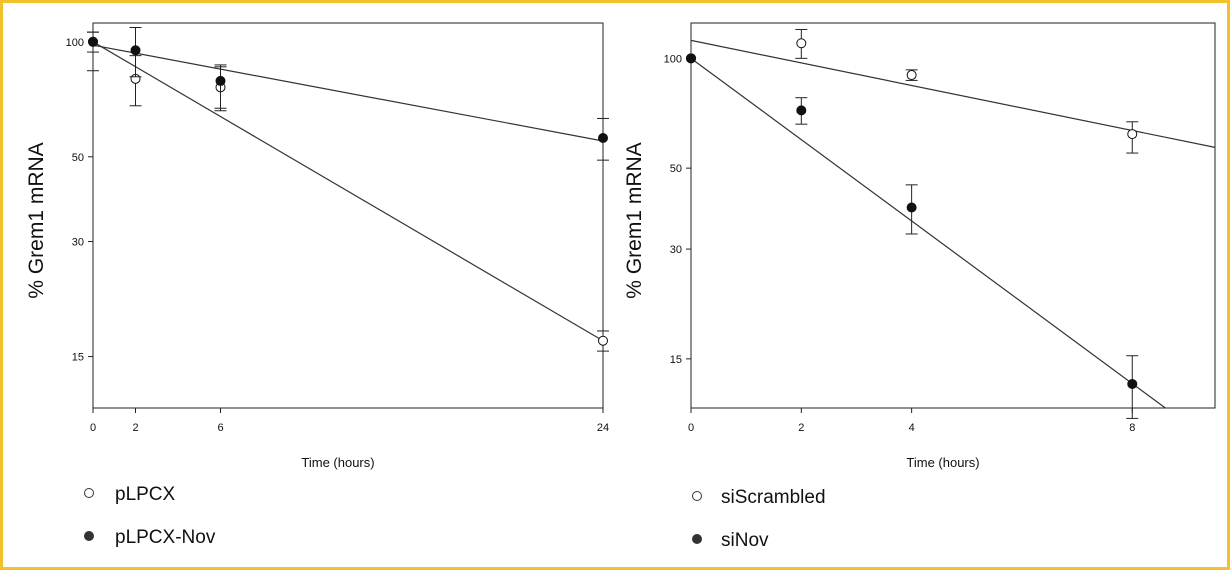 The height and width of the screenshot is (573, 1230). I want to click on x-tick-label: 8, so click(1132, 428).